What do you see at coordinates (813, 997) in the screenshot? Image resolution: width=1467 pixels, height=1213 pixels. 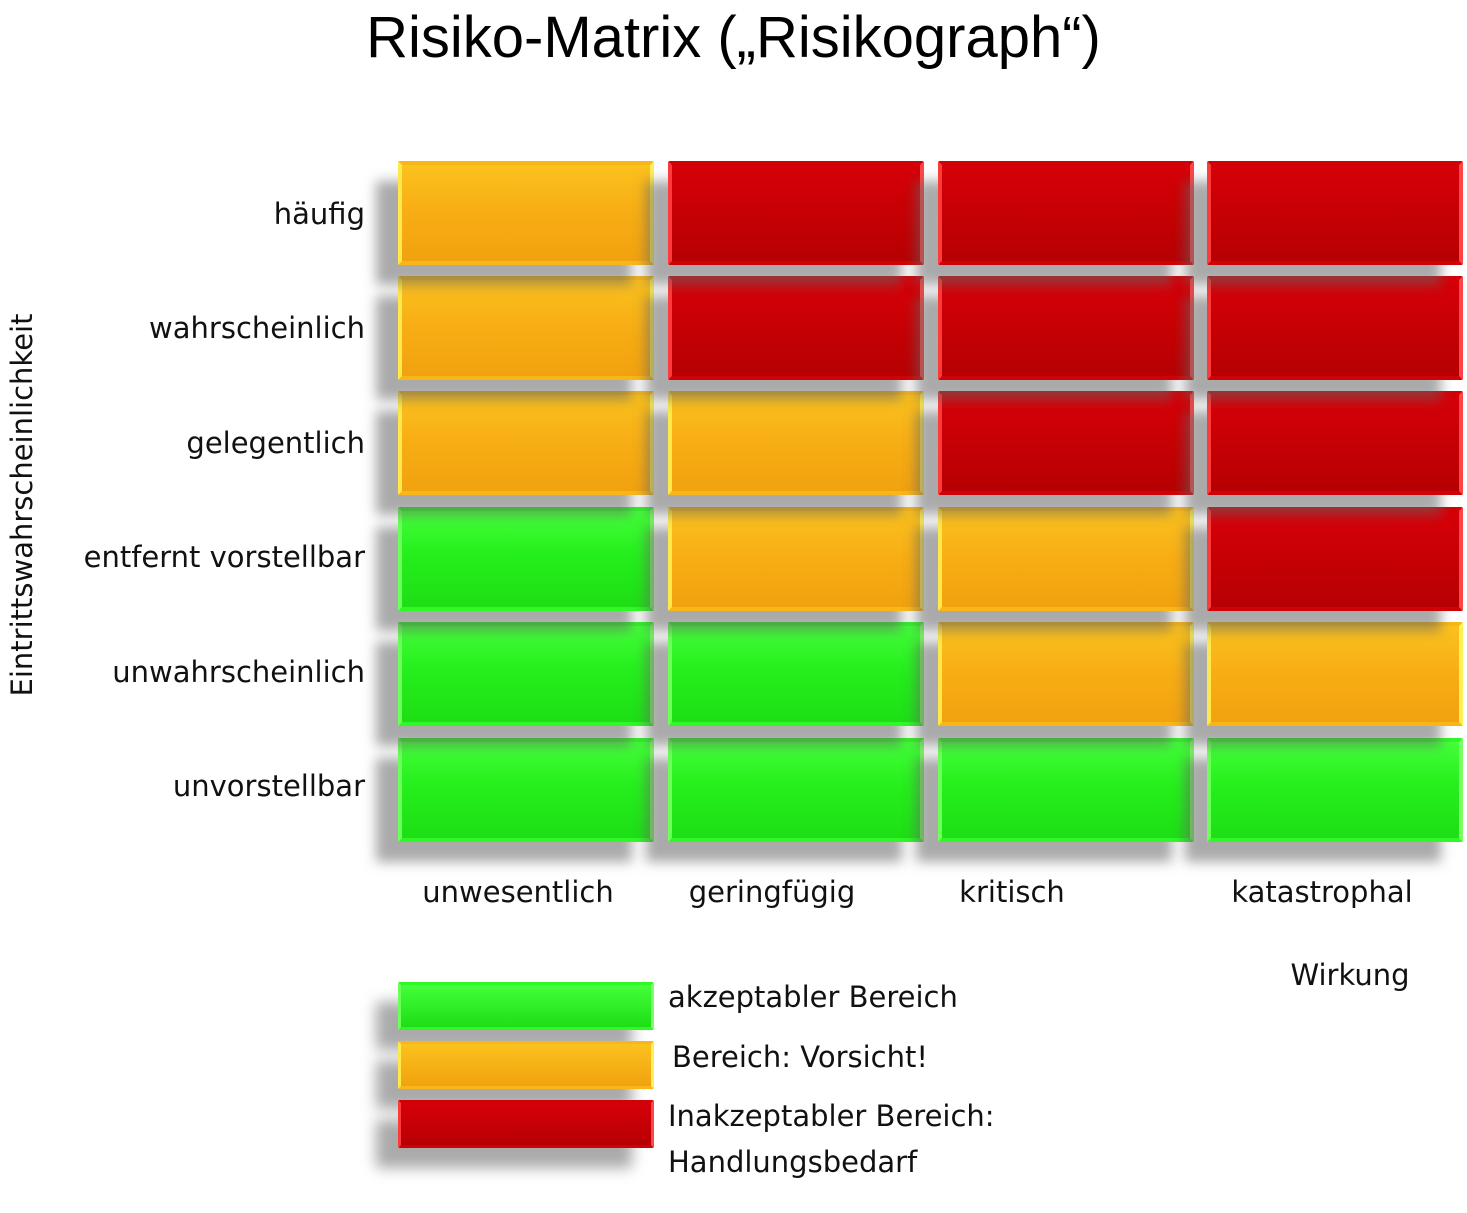 I see `legend-label-acceptable: akzeptabler Bereich` at bounding box center [813, 997].